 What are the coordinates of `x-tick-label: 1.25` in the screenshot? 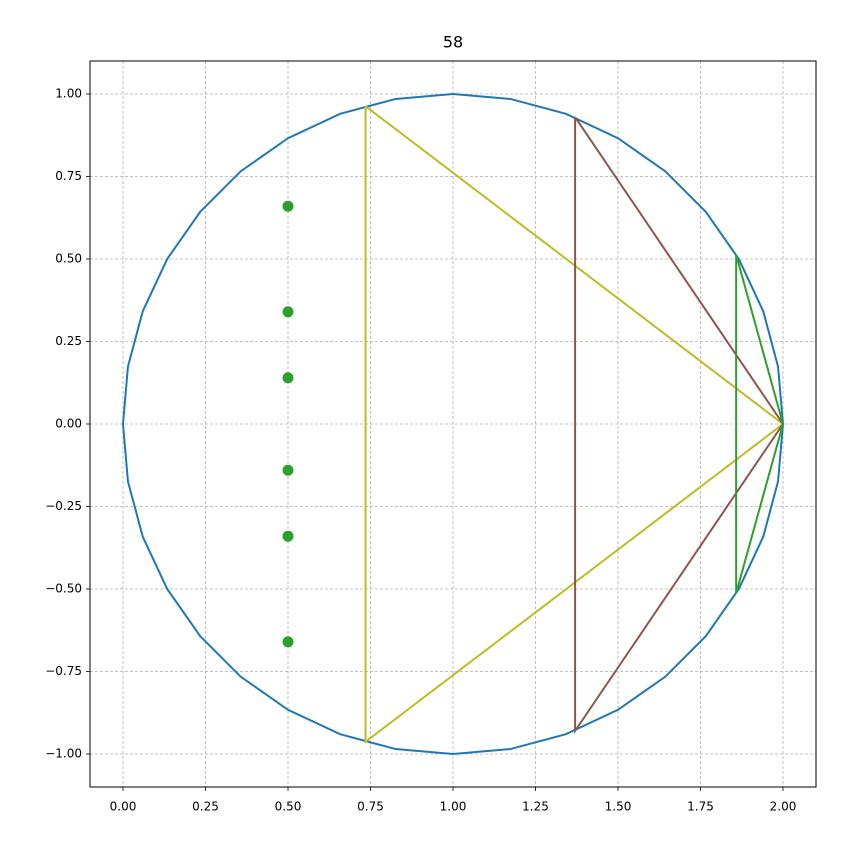 It's located at (535, 807).